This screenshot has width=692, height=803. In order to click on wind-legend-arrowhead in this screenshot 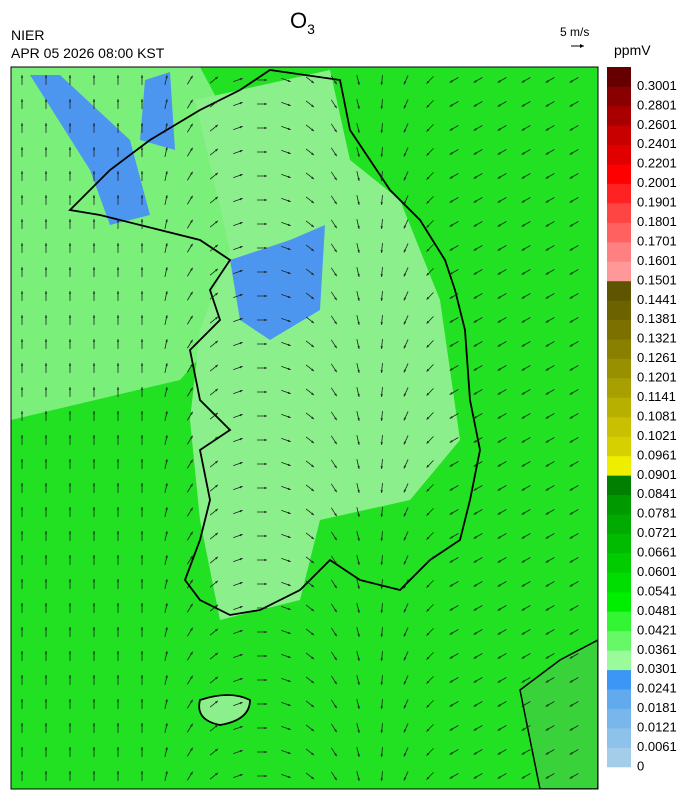, I will do `click(582, 46)`.